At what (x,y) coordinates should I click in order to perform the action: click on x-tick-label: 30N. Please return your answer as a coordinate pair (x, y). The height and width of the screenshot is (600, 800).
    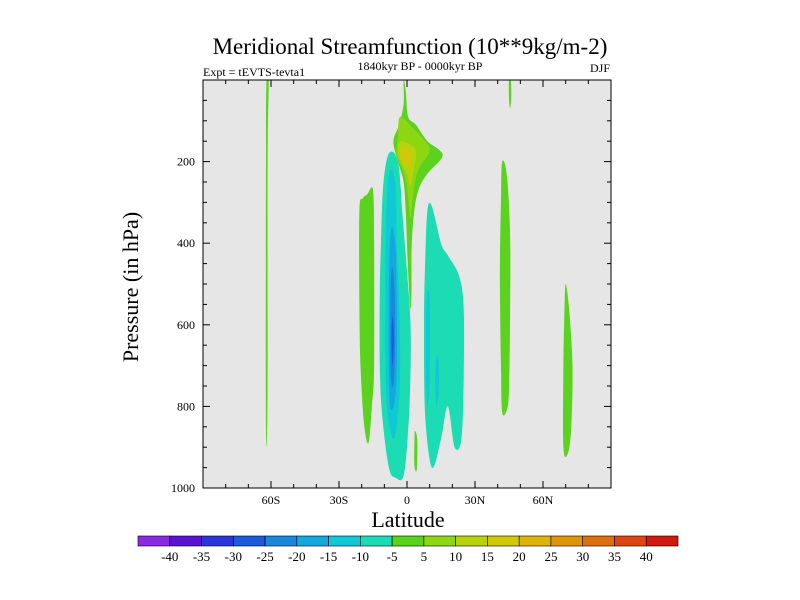
    Looking at the image, I should click on (475, 500).